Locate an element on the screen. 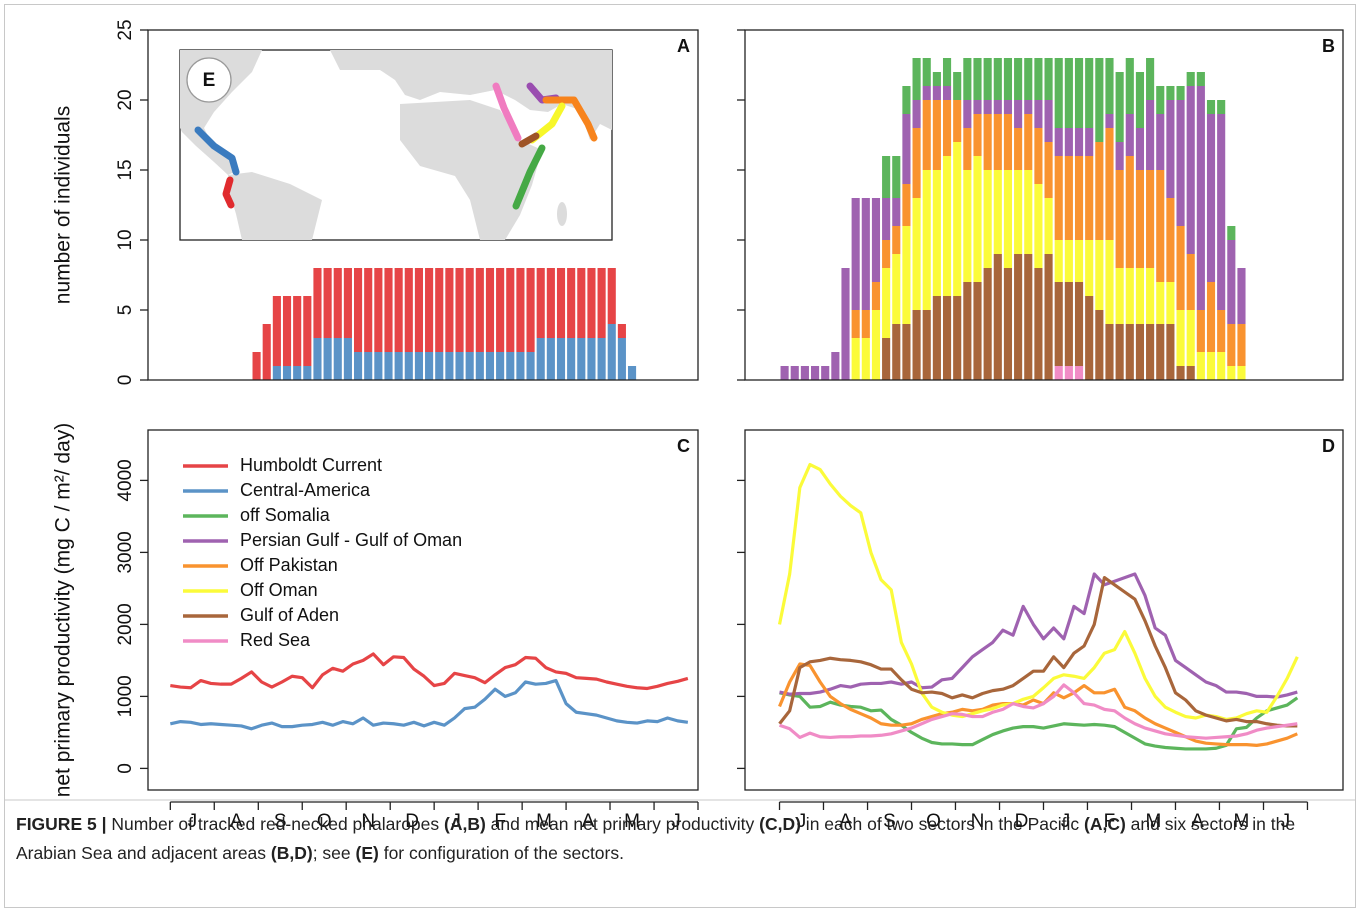 The height and width of the screenshot is (914, 1360). caption-text: and mean net primary productivity is located at coordinates (622, 824).